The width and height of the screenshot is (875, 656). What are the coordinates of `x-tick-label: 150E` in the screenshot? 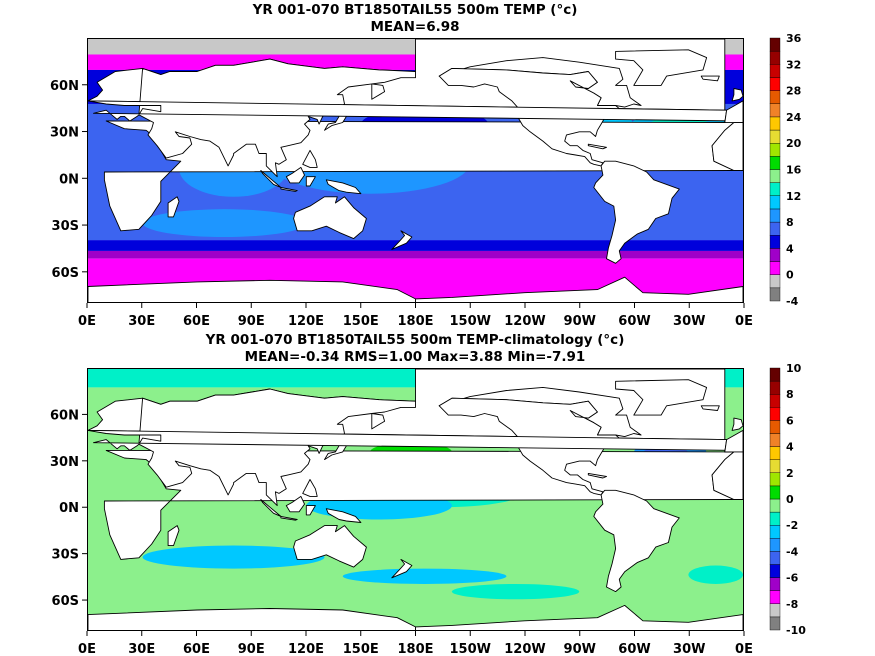 It's located at (361, 321).